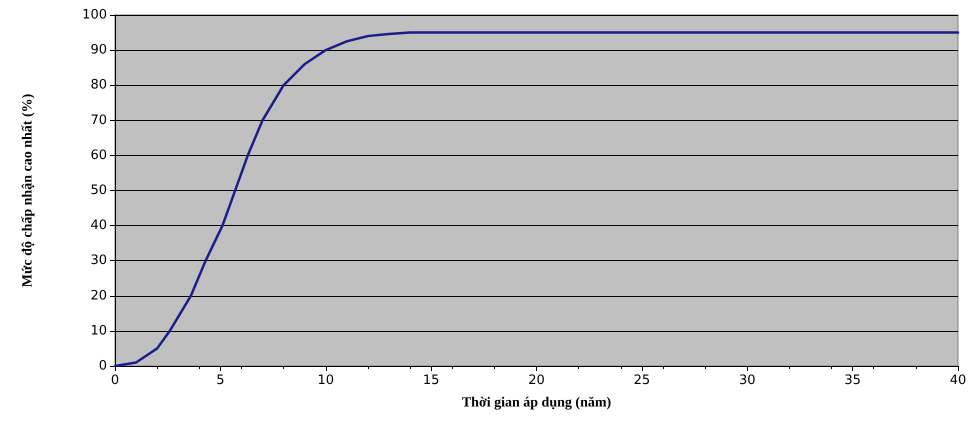 Image resolution: width=974 pixels, height=425 pixels. Describe the element at coordinates (220, 380) in the screenshot. I see `x-tick-label: 5` at that location.